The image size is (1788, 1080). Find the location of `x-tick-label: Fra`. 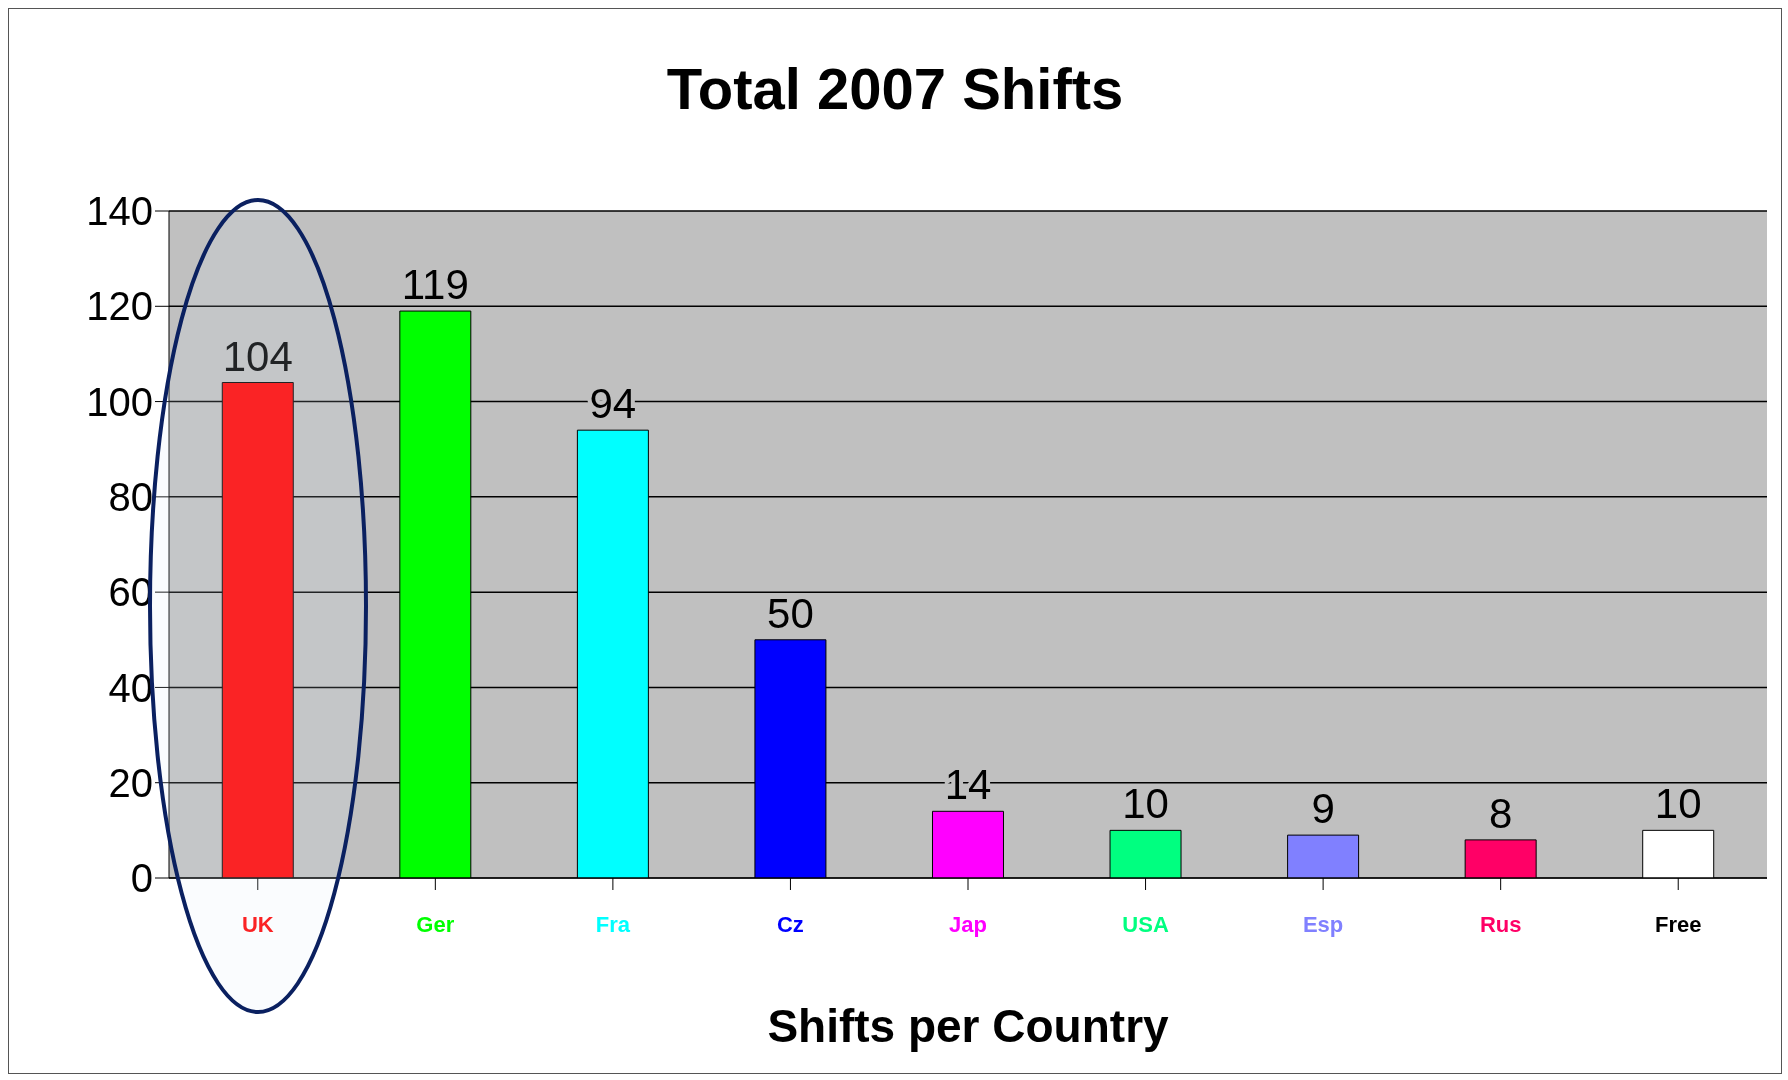

x-tick-label: Fra is located at coordinates (613, 924).